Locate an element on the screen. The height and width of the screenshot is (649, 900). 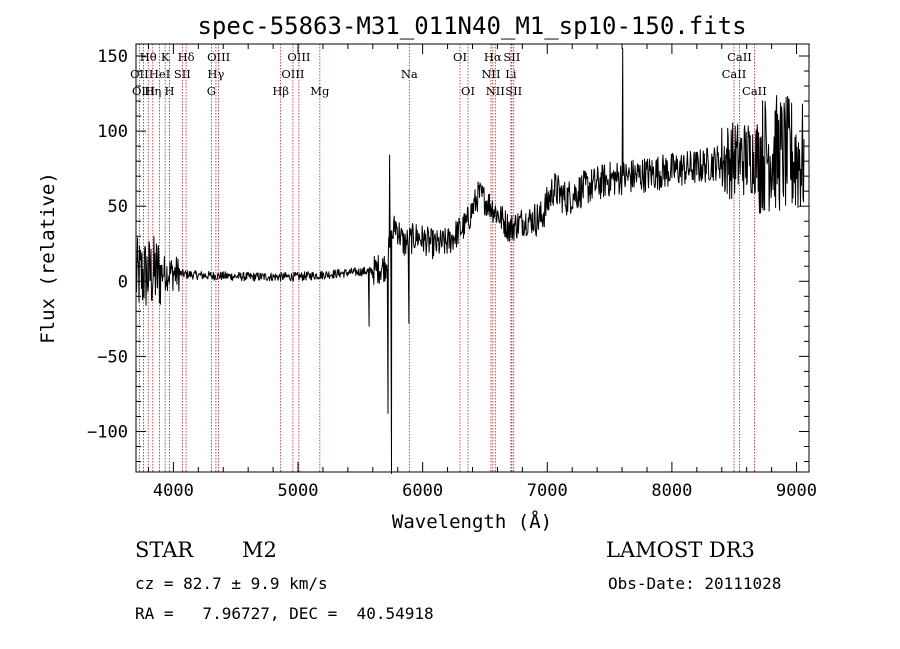
coordinates: RA = 7.96727, DEC = 40.54918 is located at coordinates (284, 613).